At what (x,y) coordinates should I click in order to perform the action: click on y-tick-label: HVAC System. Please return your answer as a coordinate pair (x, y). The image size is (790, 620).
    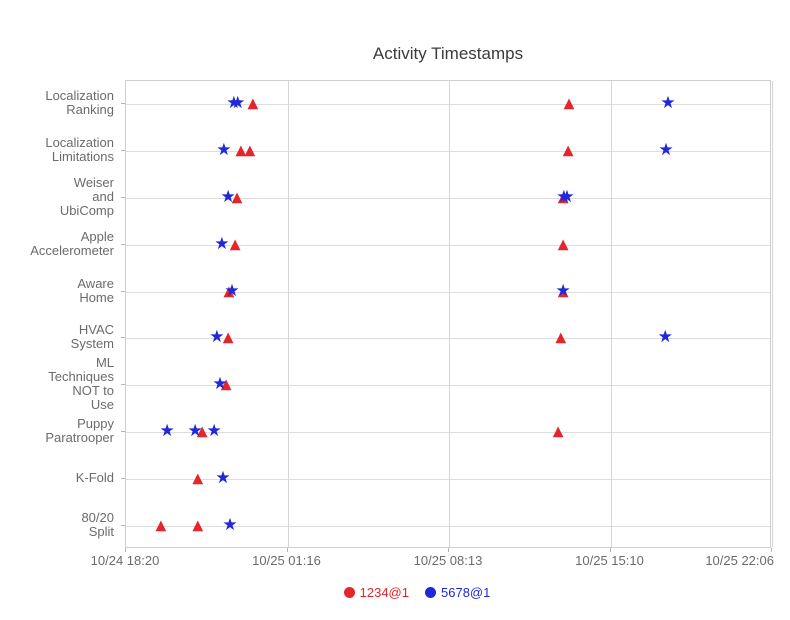
    Looking at the image, I should click on (92, 337).